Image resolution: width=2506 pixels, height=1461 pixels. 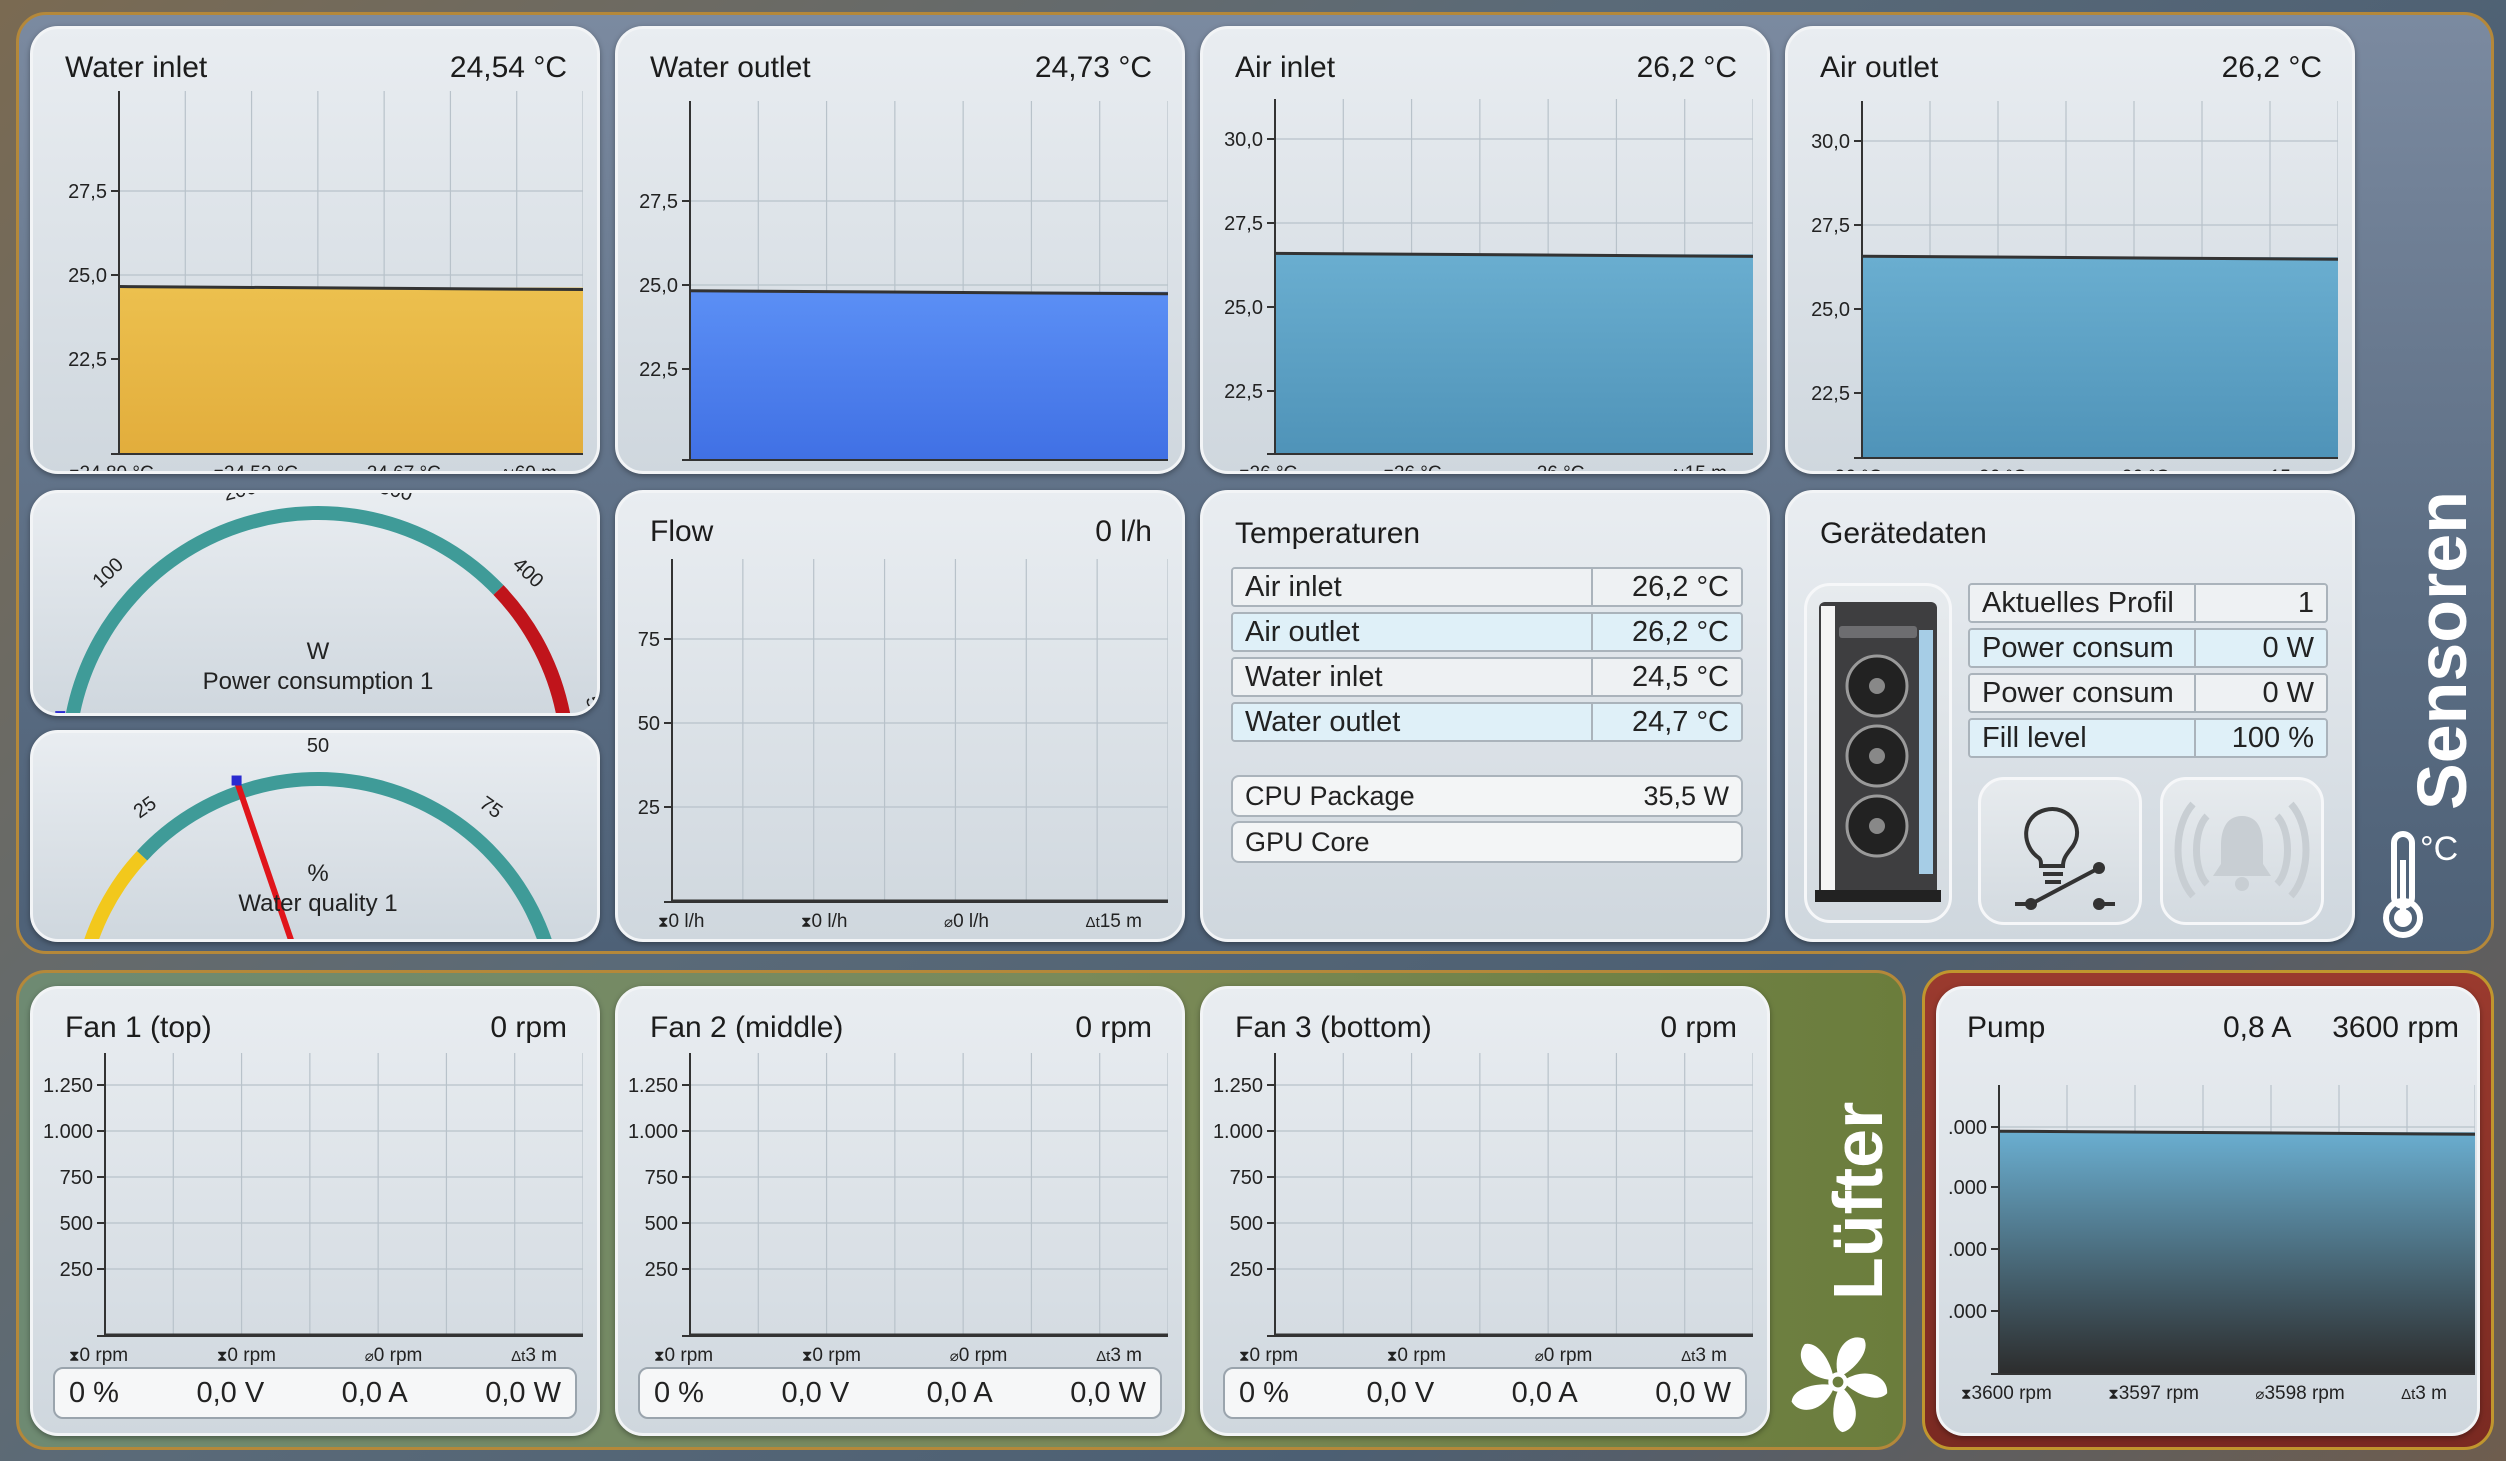 I want to click on sensor-box-value: 35,5 W, so click(x=1686, y=796).